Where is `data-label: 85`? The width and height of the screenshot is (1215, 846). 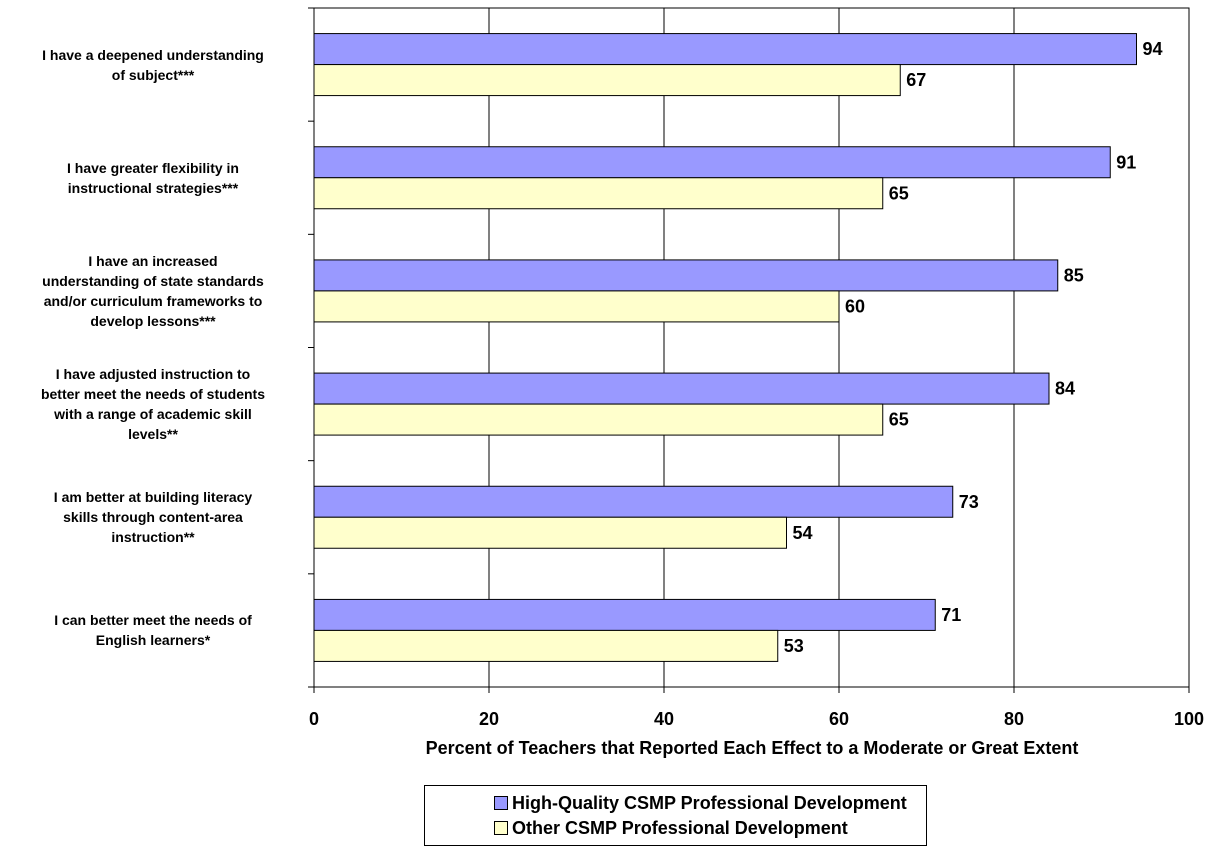 data-label: 85 is located at coordinates (1074, 275).